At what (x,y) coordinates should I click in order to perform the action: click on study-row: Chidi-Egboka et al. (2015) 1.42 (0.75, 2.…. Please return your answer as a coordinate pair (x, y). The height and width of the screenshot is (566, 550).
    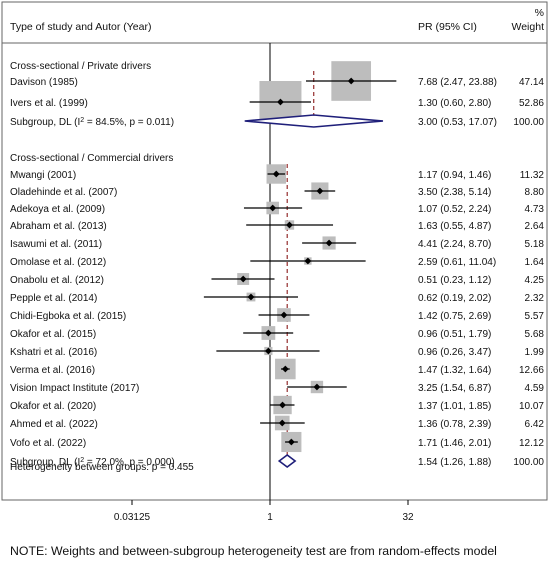
    Looking at the image, I should click on (277, 315).